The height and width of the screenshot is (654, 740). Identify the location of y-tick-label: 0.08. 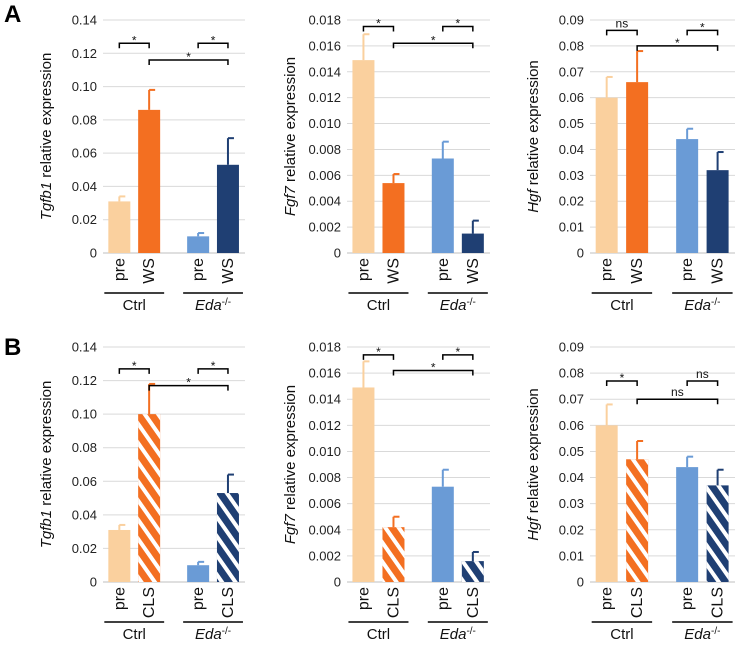
(571, 373).